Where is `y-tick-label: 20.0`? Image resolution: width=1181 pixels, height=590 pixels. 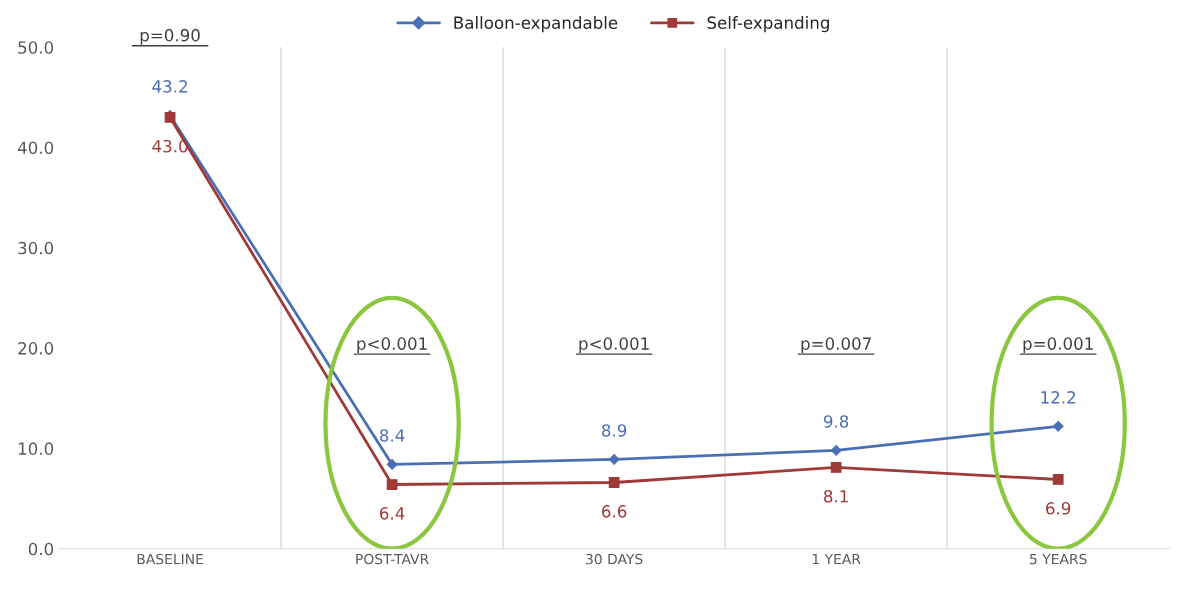 y-tick-label: 20.0 is located at coordinates (36, 348).